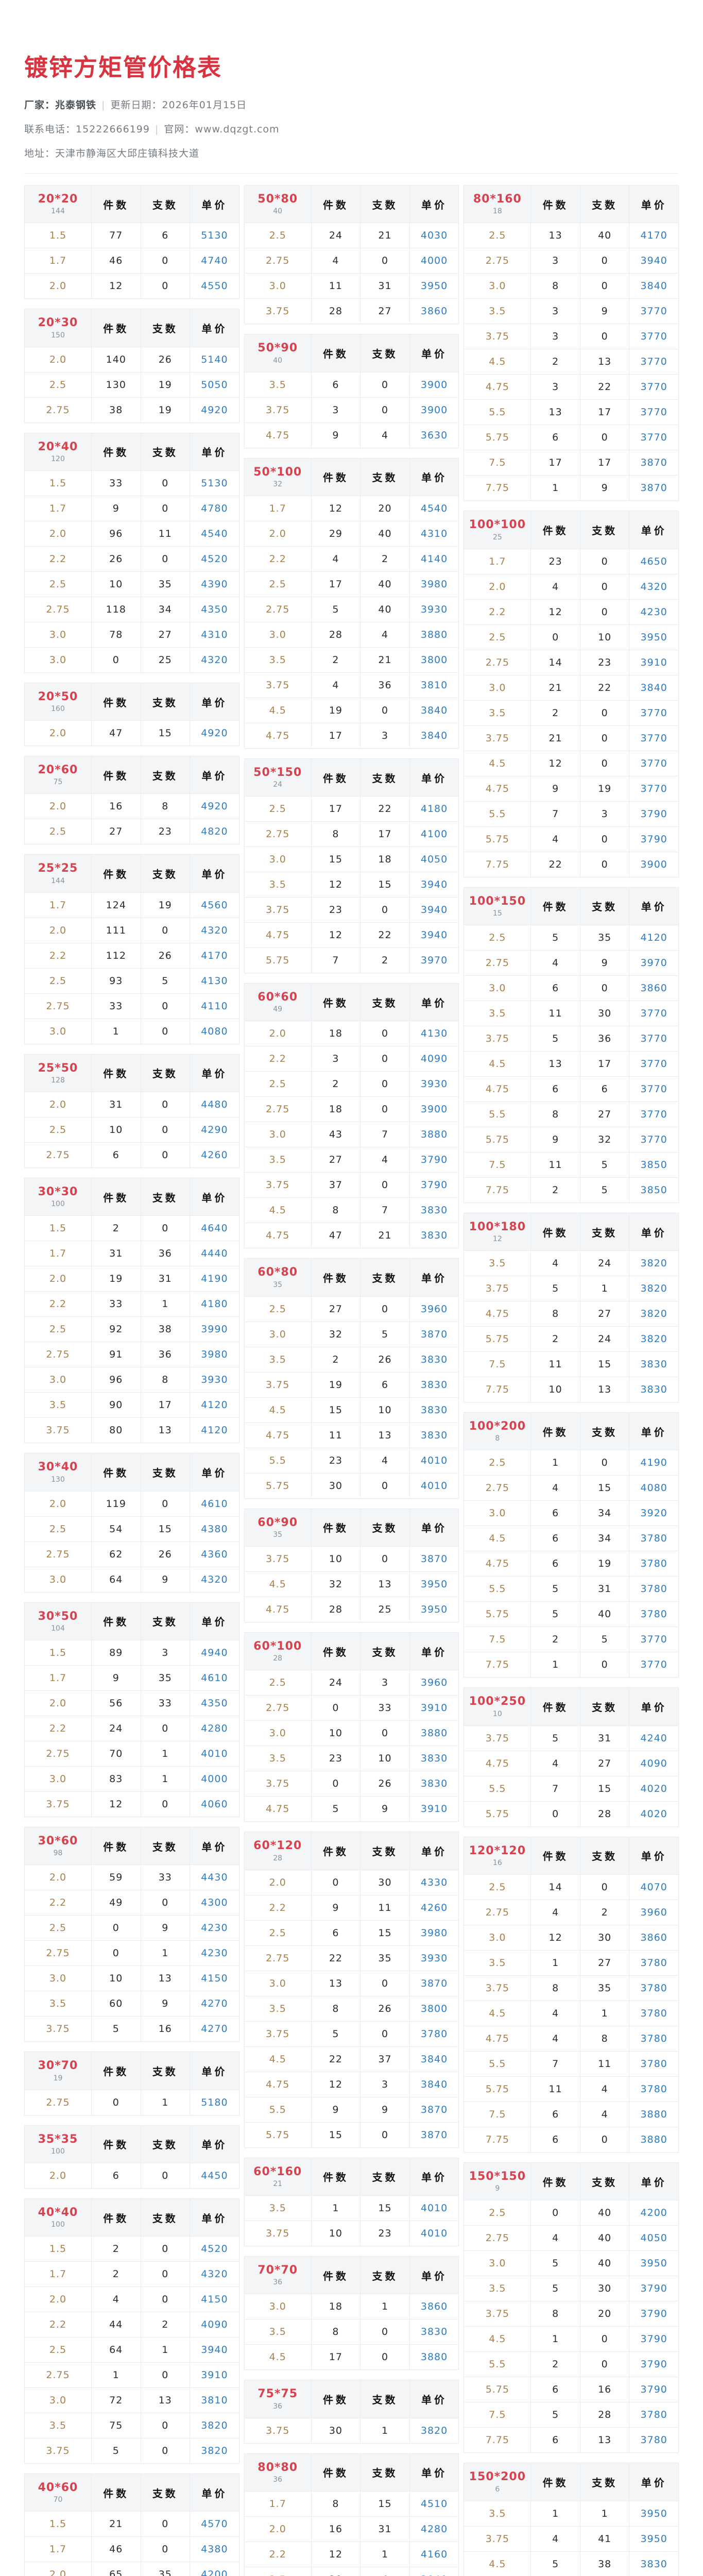 This screenshot has height=2576, width=703. I want to click on size-sub-count: 98, so click(58, 1853).